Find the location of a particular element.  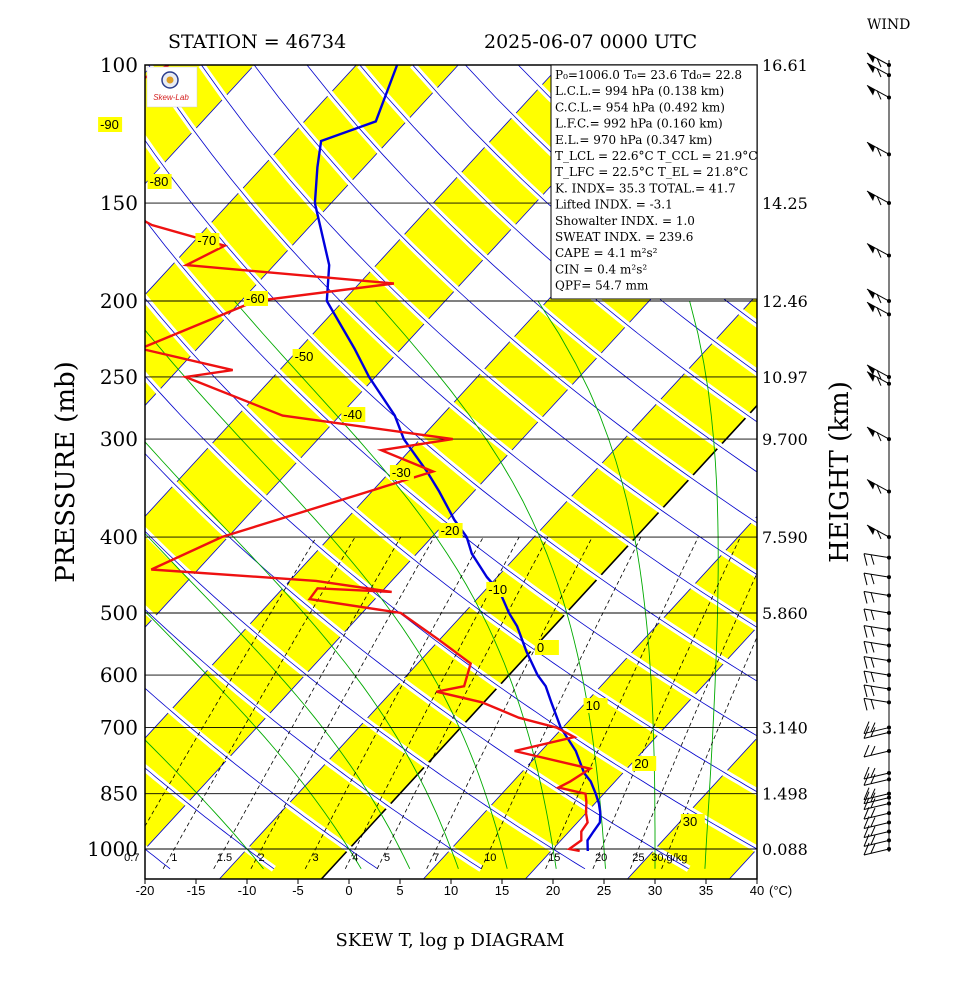

temperature-tick-label: 35 is located at coordinates (706, 890).